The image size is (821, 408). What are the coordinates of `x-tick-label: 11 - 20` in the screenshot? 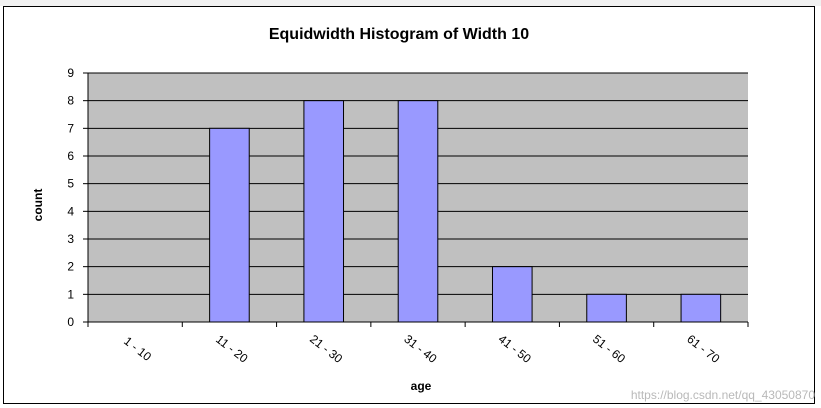 It's located at (232, 349).